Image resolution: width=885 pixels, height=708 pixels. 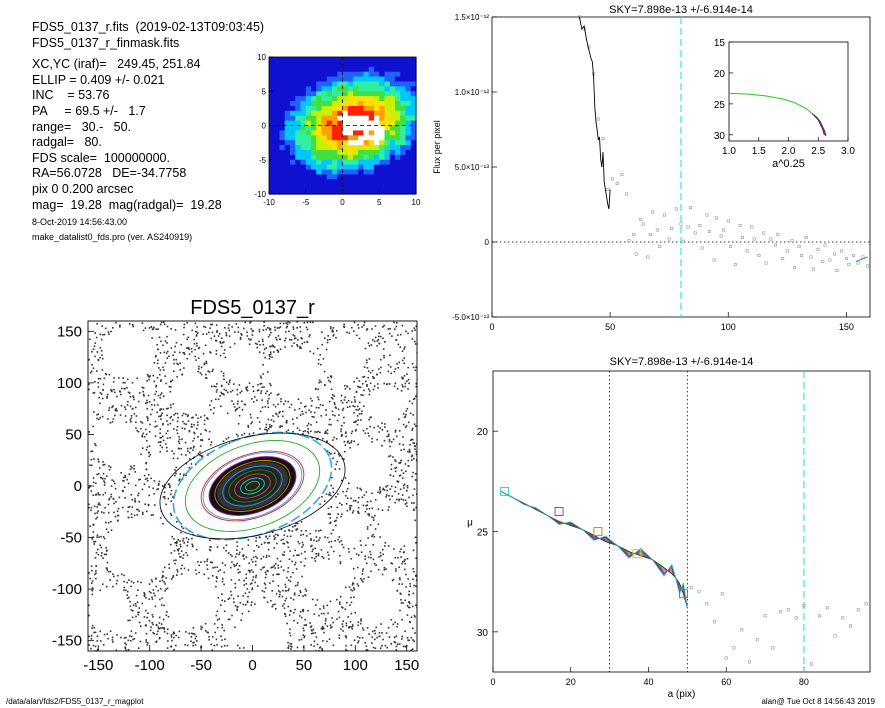 I want to click on mu-point, so click(x=734, y=648).